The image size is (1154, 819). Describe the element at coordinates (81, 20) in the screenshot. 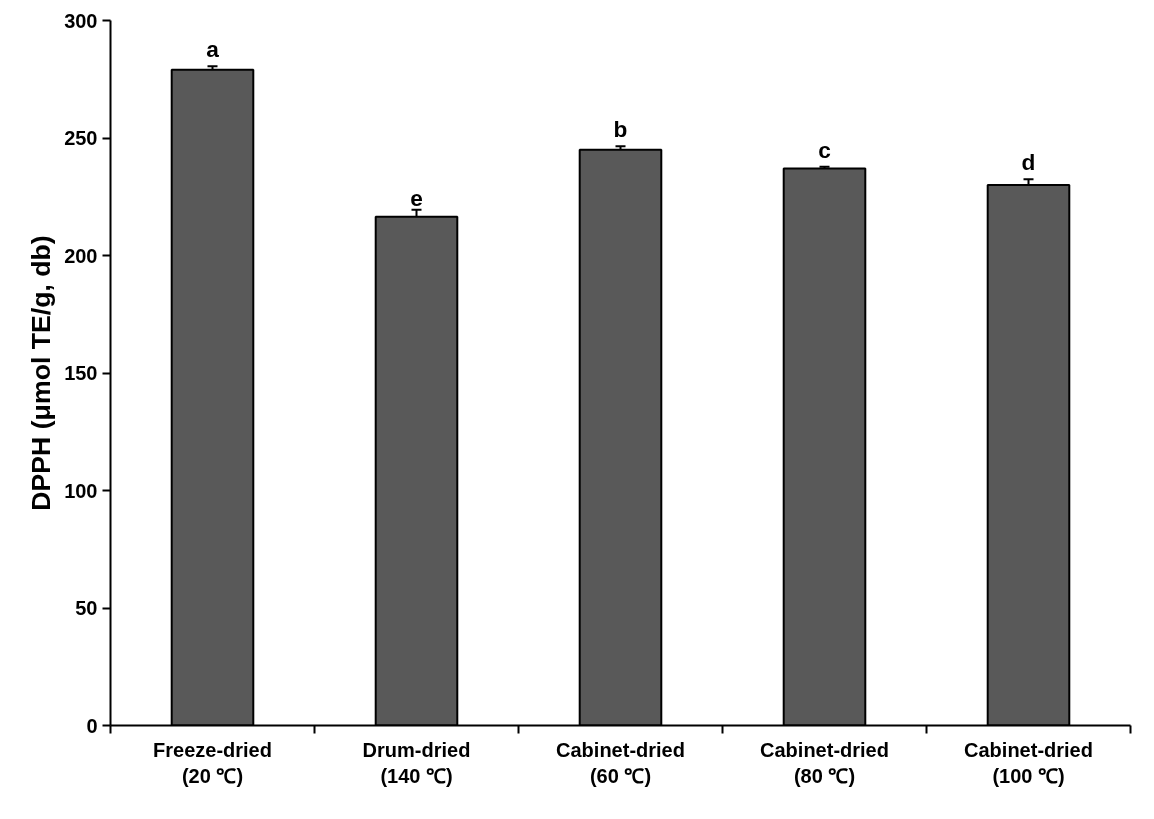

I see `y-tick-label: 300` at that location.